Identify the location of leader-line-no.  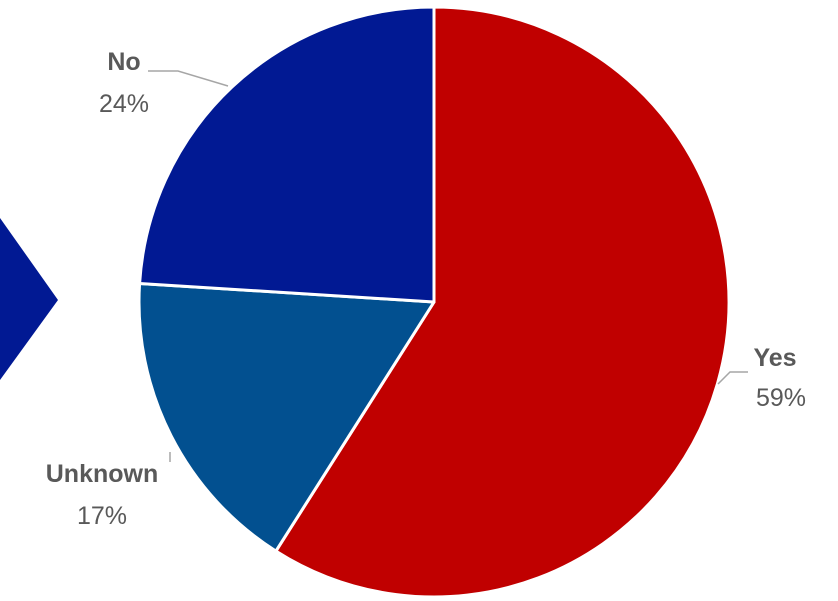
(188, 78).